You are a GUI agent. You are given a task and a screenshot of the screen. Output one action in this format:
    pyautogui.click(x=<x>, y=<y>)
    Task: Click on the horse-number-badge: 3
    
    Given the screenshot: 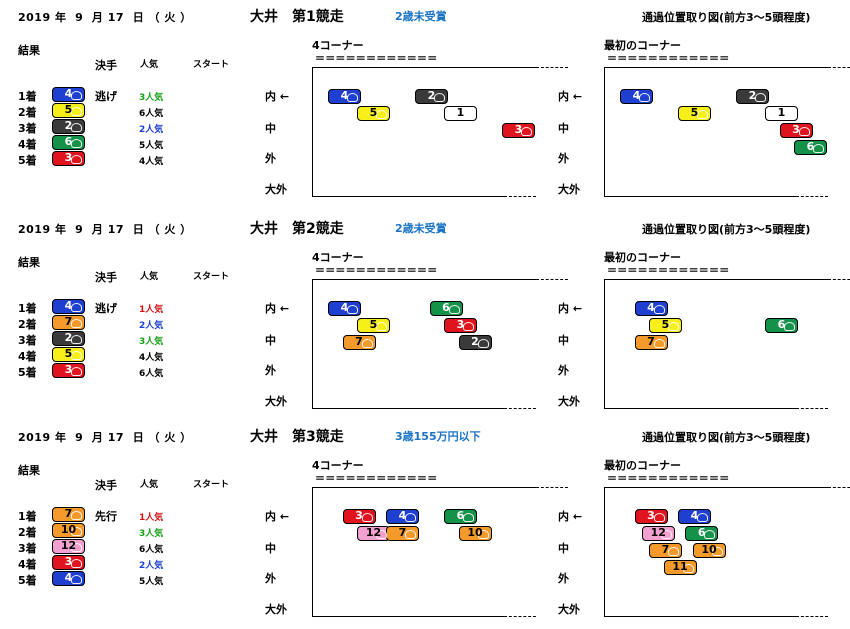 What is the action you would take?
    pyautogui.click(x=518, y=130)
    